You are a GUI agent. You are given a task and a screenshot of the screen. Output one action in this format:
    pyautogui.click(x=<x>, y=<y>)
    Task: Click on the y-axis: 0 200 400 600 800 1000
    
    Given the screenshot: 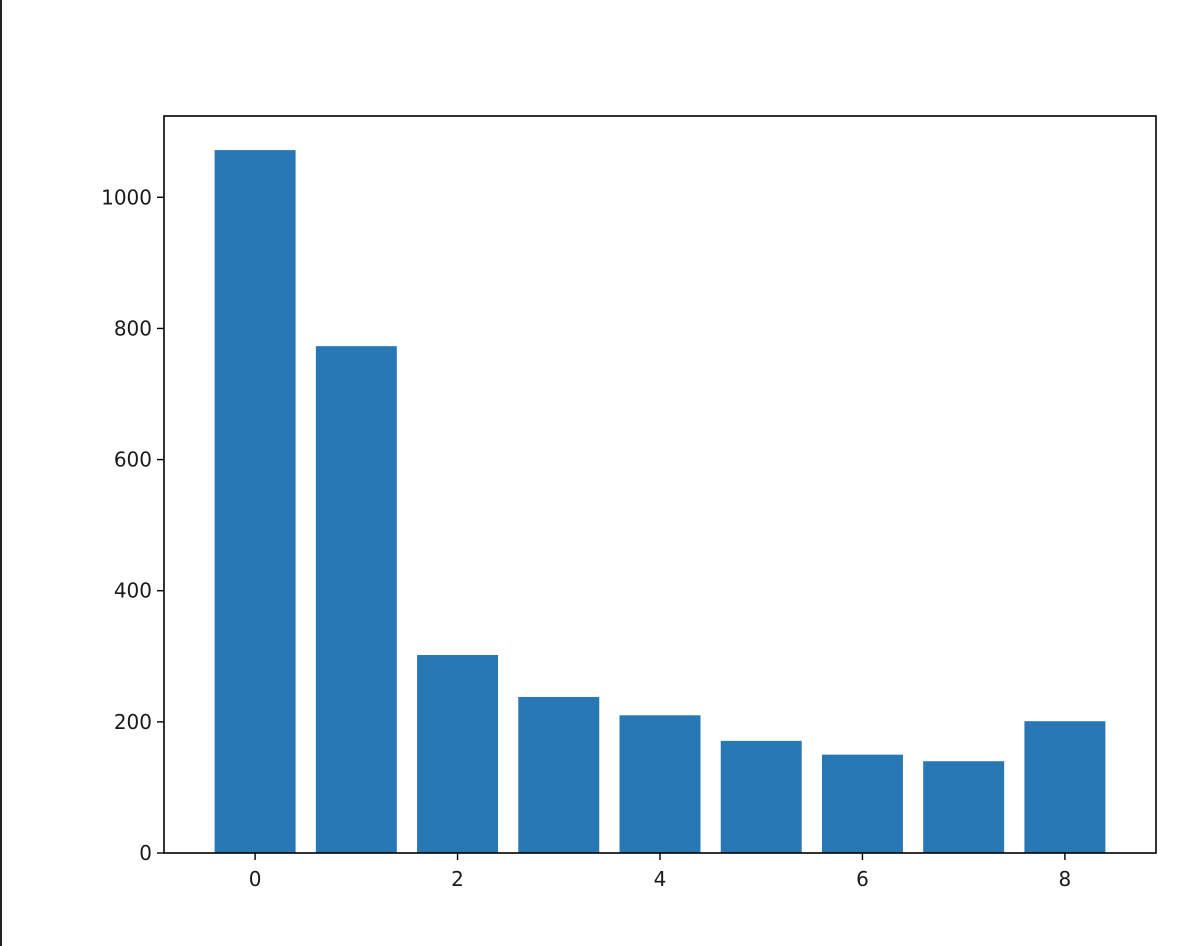 What is the action you would take?
    pyautogui.click(x=132, y=525)
    